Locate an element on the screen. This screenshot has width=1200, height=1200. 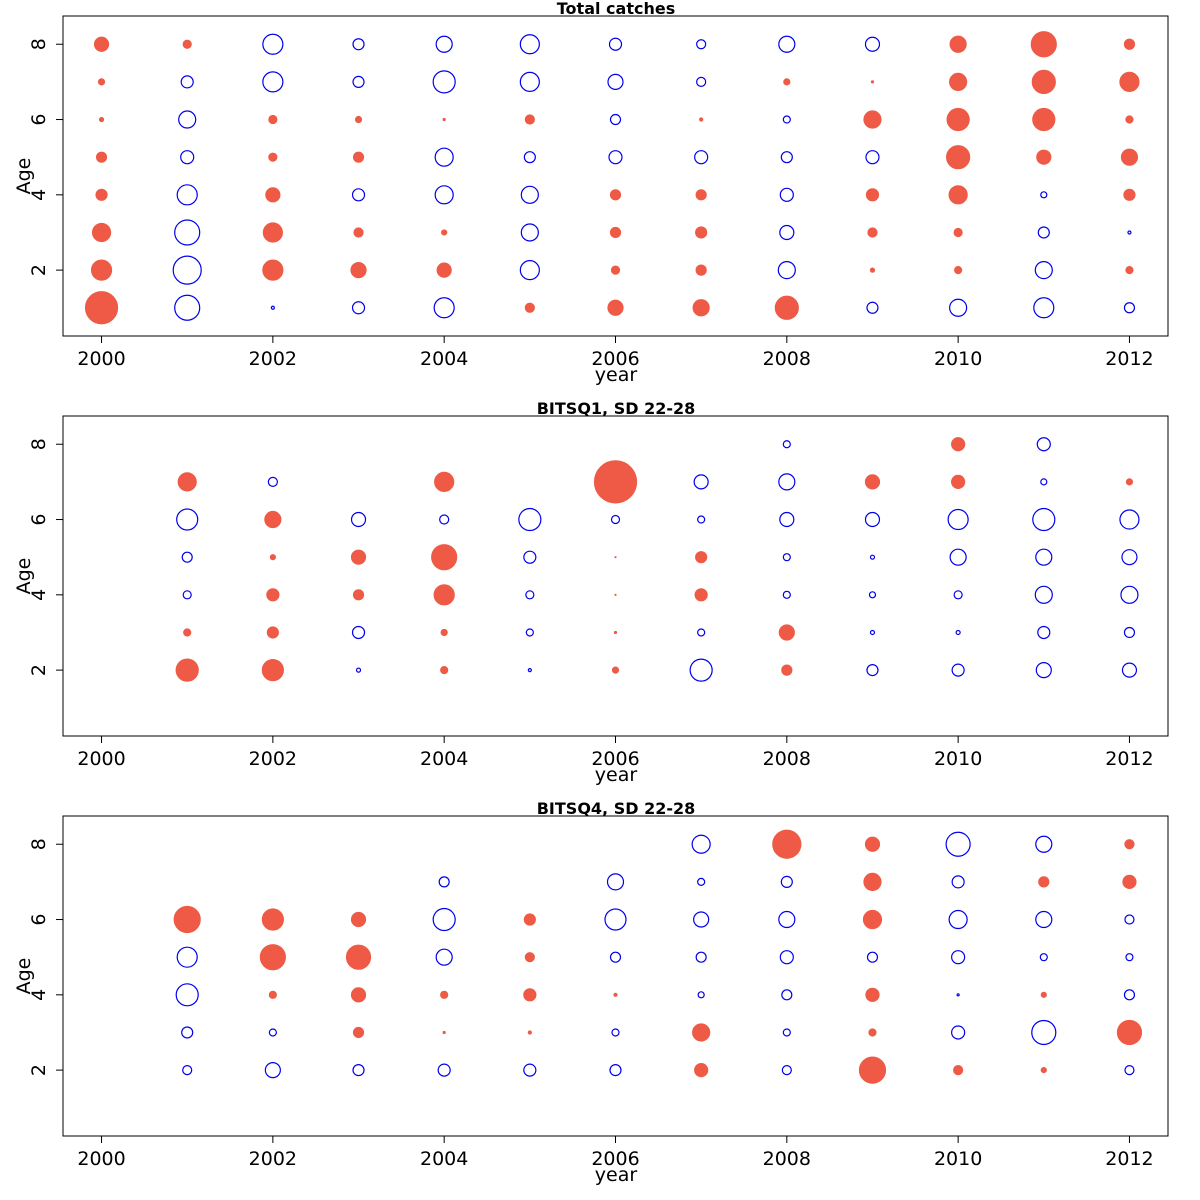
x-tick-label: 2002 is located at coordinates (273, 359).